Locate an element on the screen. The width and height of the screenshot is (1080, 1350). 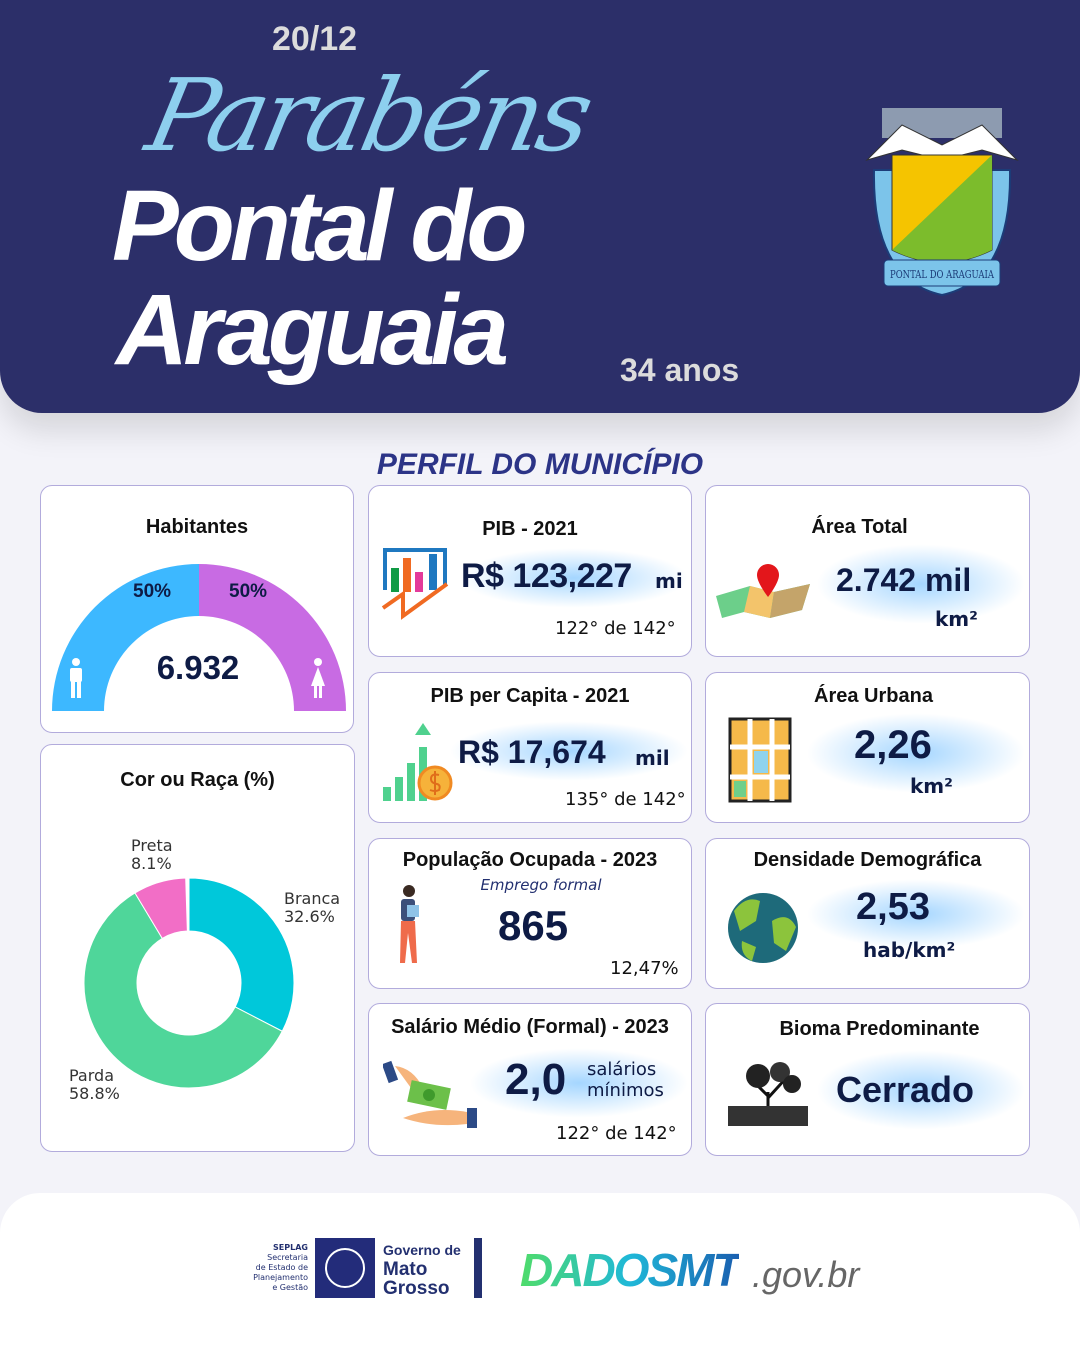
card-title: PIB per Capita - 2021 is located at coordinates (530, 696).